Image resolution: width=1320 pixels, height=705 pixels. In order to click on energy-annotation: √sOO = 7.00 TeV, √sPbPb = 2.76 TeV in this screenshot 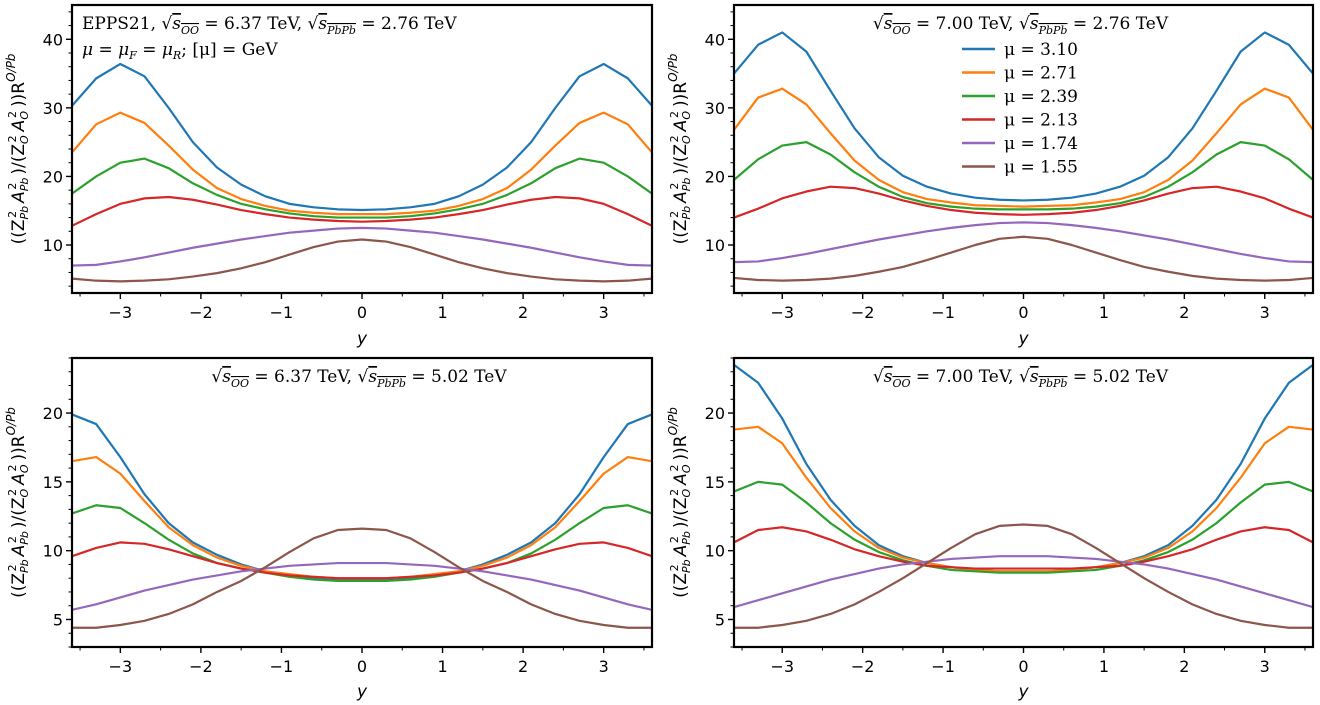, I will do `click(1021, 25)`.